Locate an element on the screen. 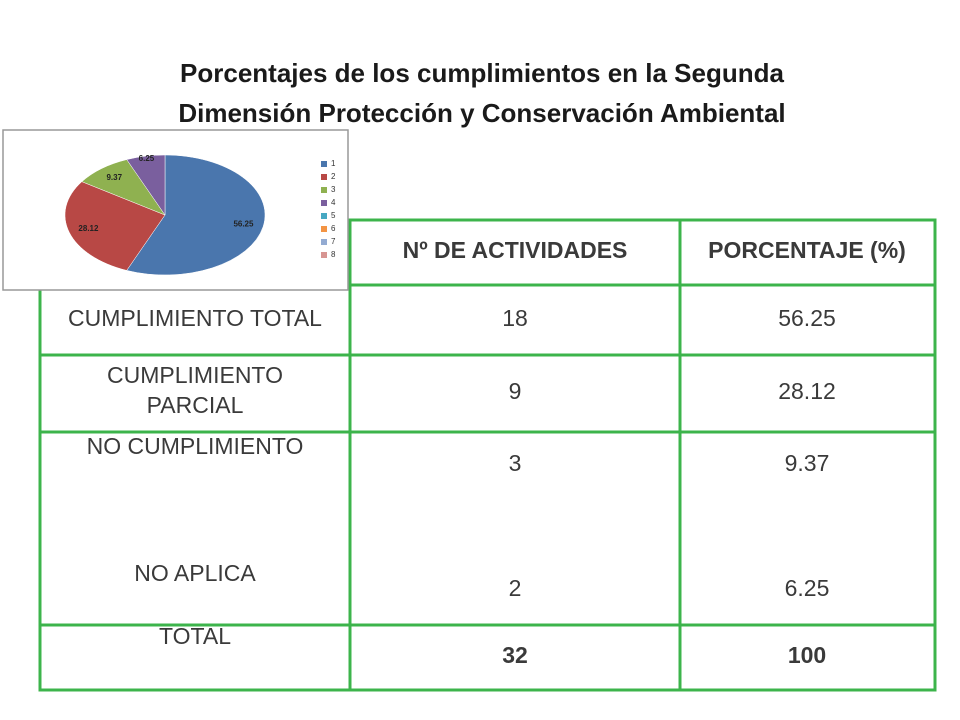  cell-value: 56.25 is located at coordinates (807, 318).